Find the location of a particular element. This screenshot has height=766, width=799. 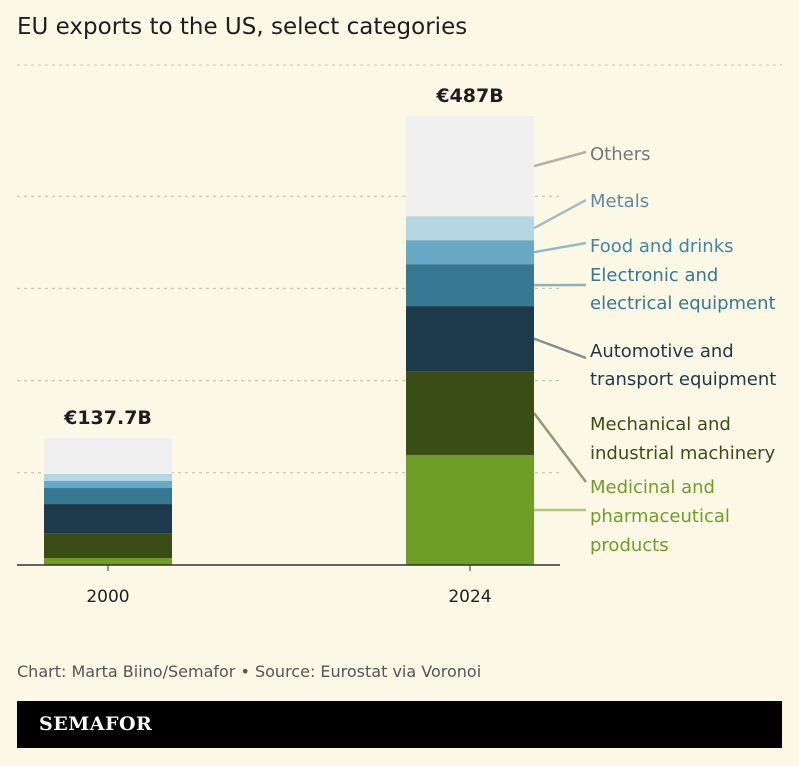

chart-title: EU exports to the US, select categories is located at coordinates (242, 27).